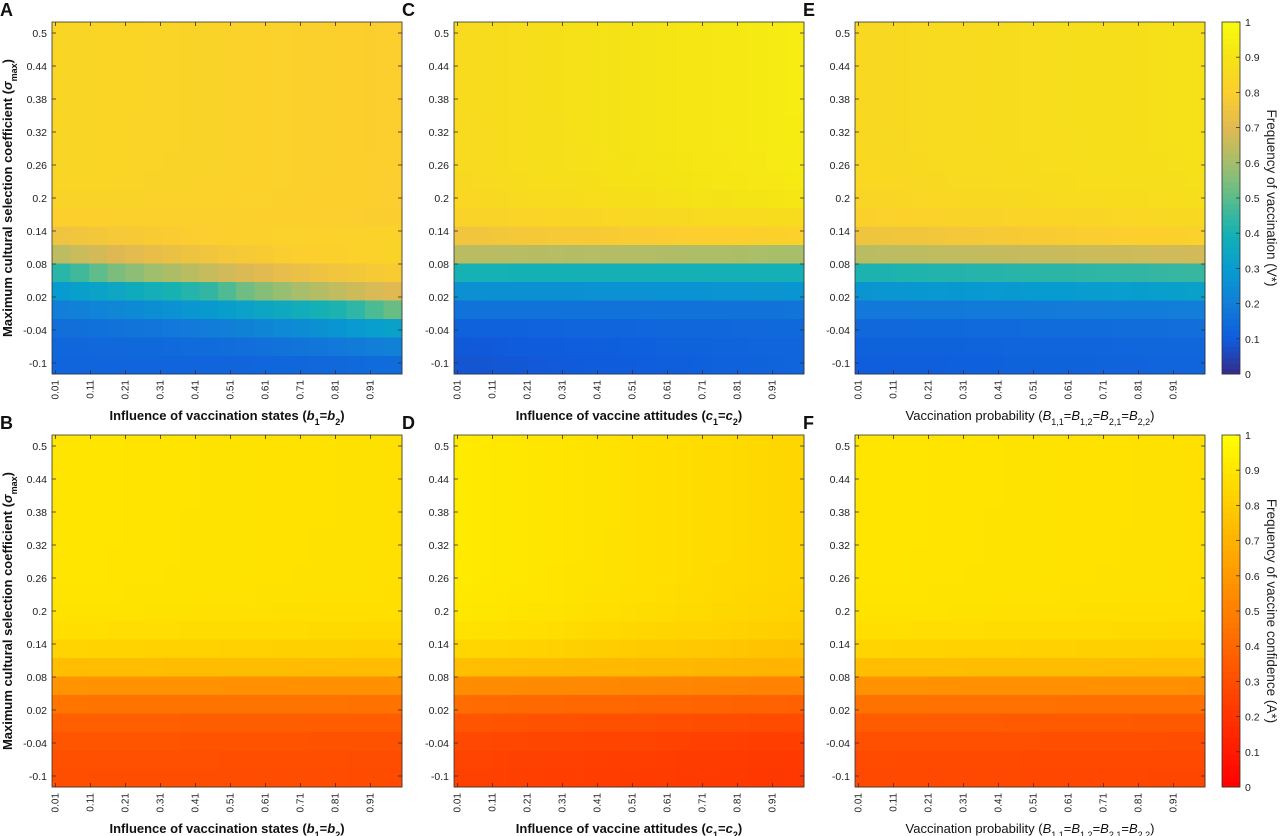 The width and height of the screenshot is (1280, 836). I want to click on x-tick-label: 0.01, so click(458, 390).